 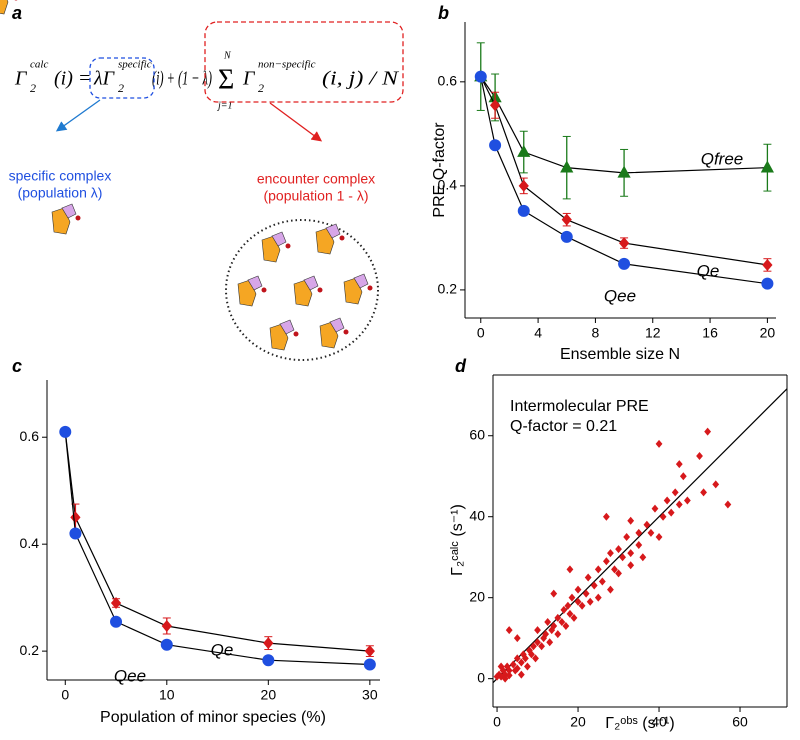 What do you see at coordinates (448, 289) in the screenshot?
I see `y-tick-label: 0.2` at bounding box center [448, 289].